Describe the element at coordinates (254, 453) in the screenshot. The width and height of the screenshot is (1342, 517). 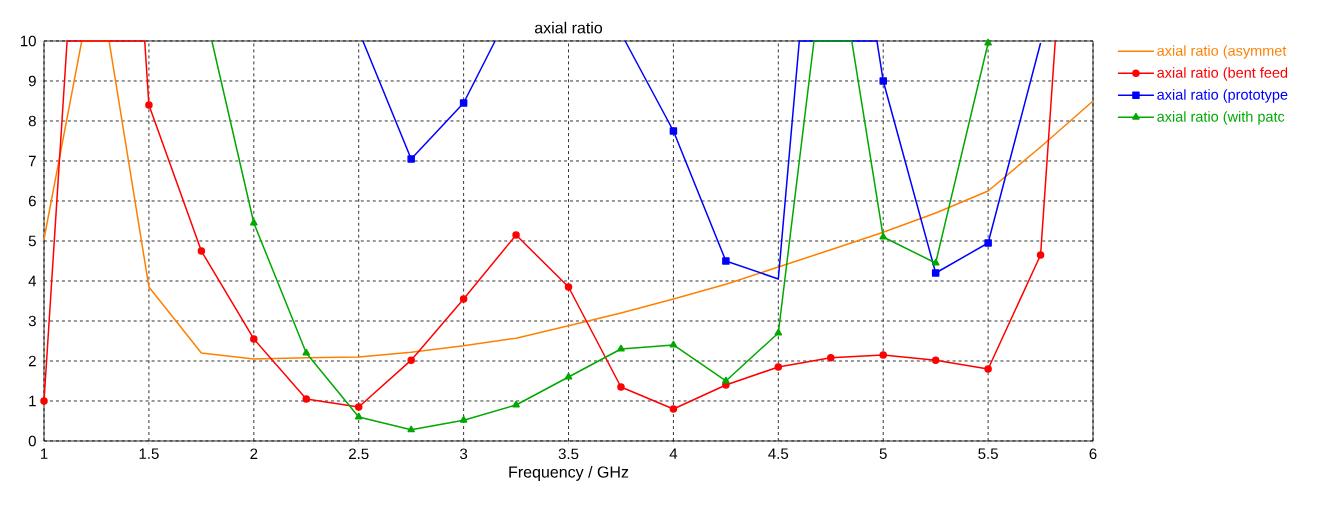
I see `x-tick-label: 2` at that location.